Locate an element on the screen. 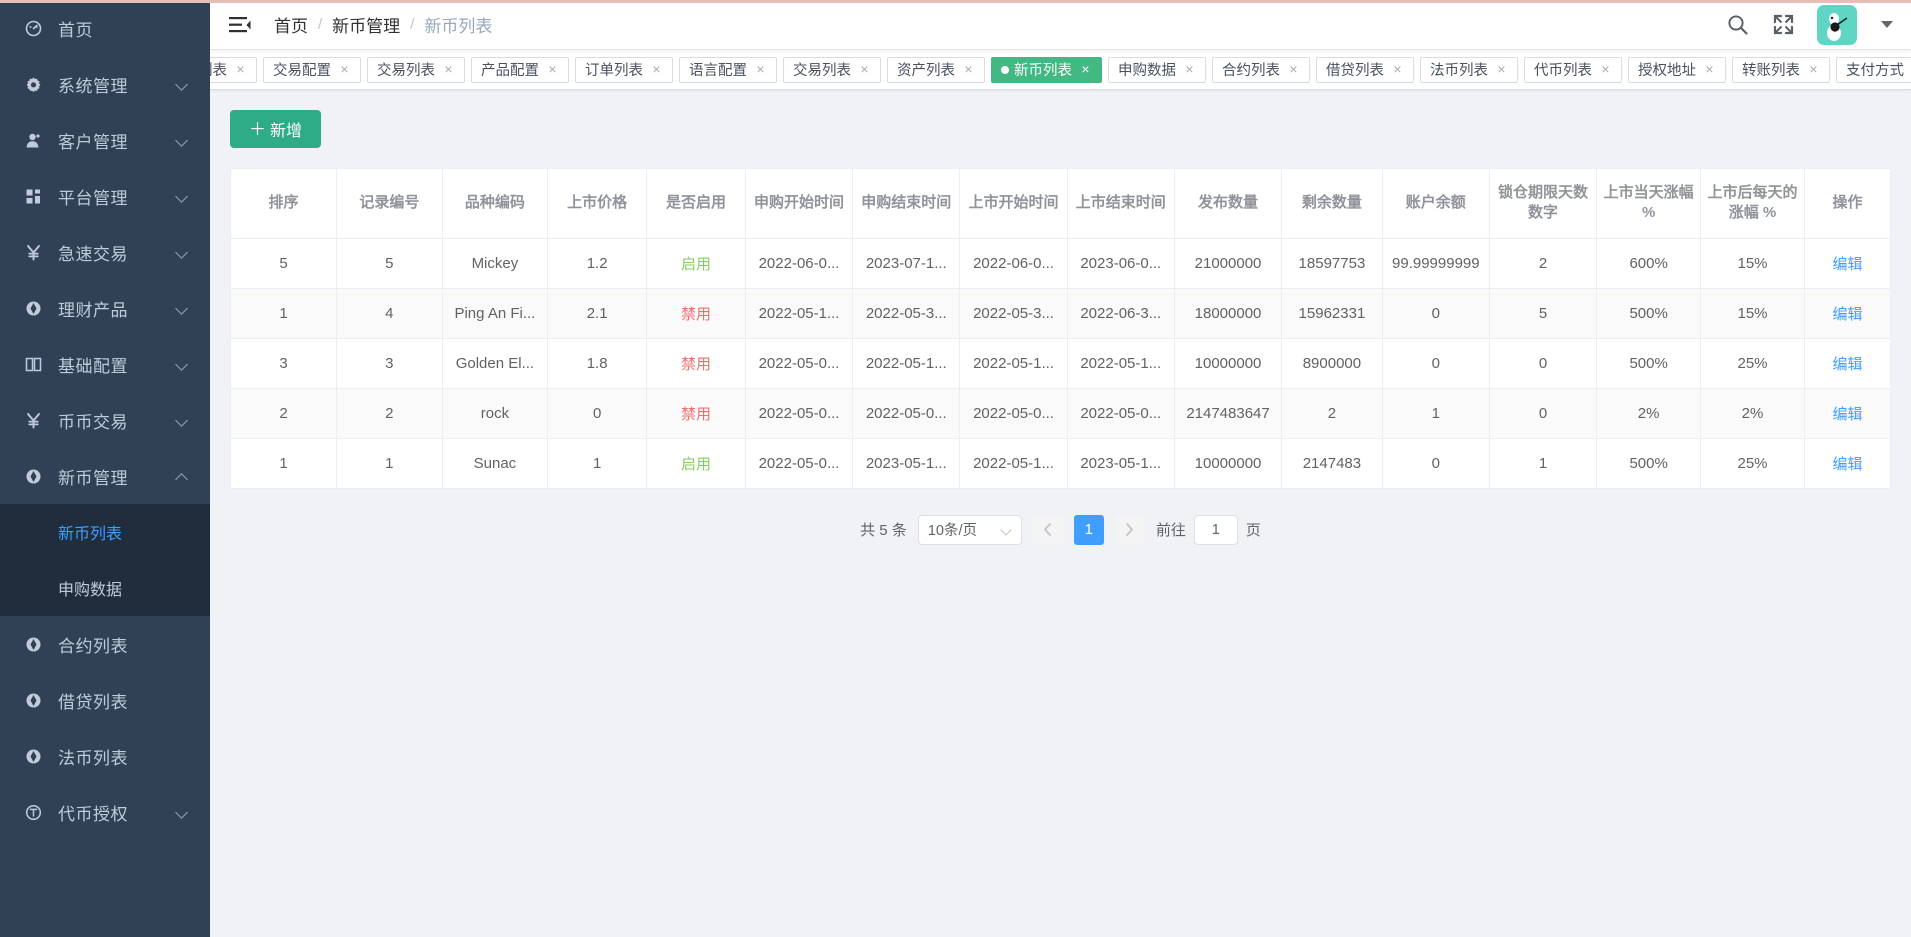 This screenshot has width=1911, height=937. sidebar-item-top-7: 币币交易 is located at coordinates (105, 420).